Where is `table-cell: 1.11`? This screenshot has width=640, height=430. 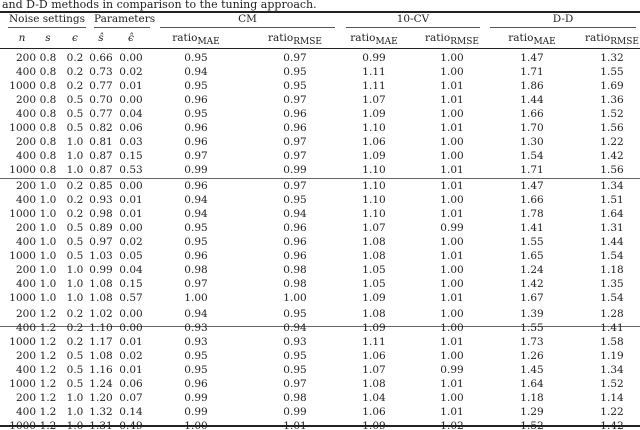 table-cell: 1.11 is located at coordinates (374, 342).